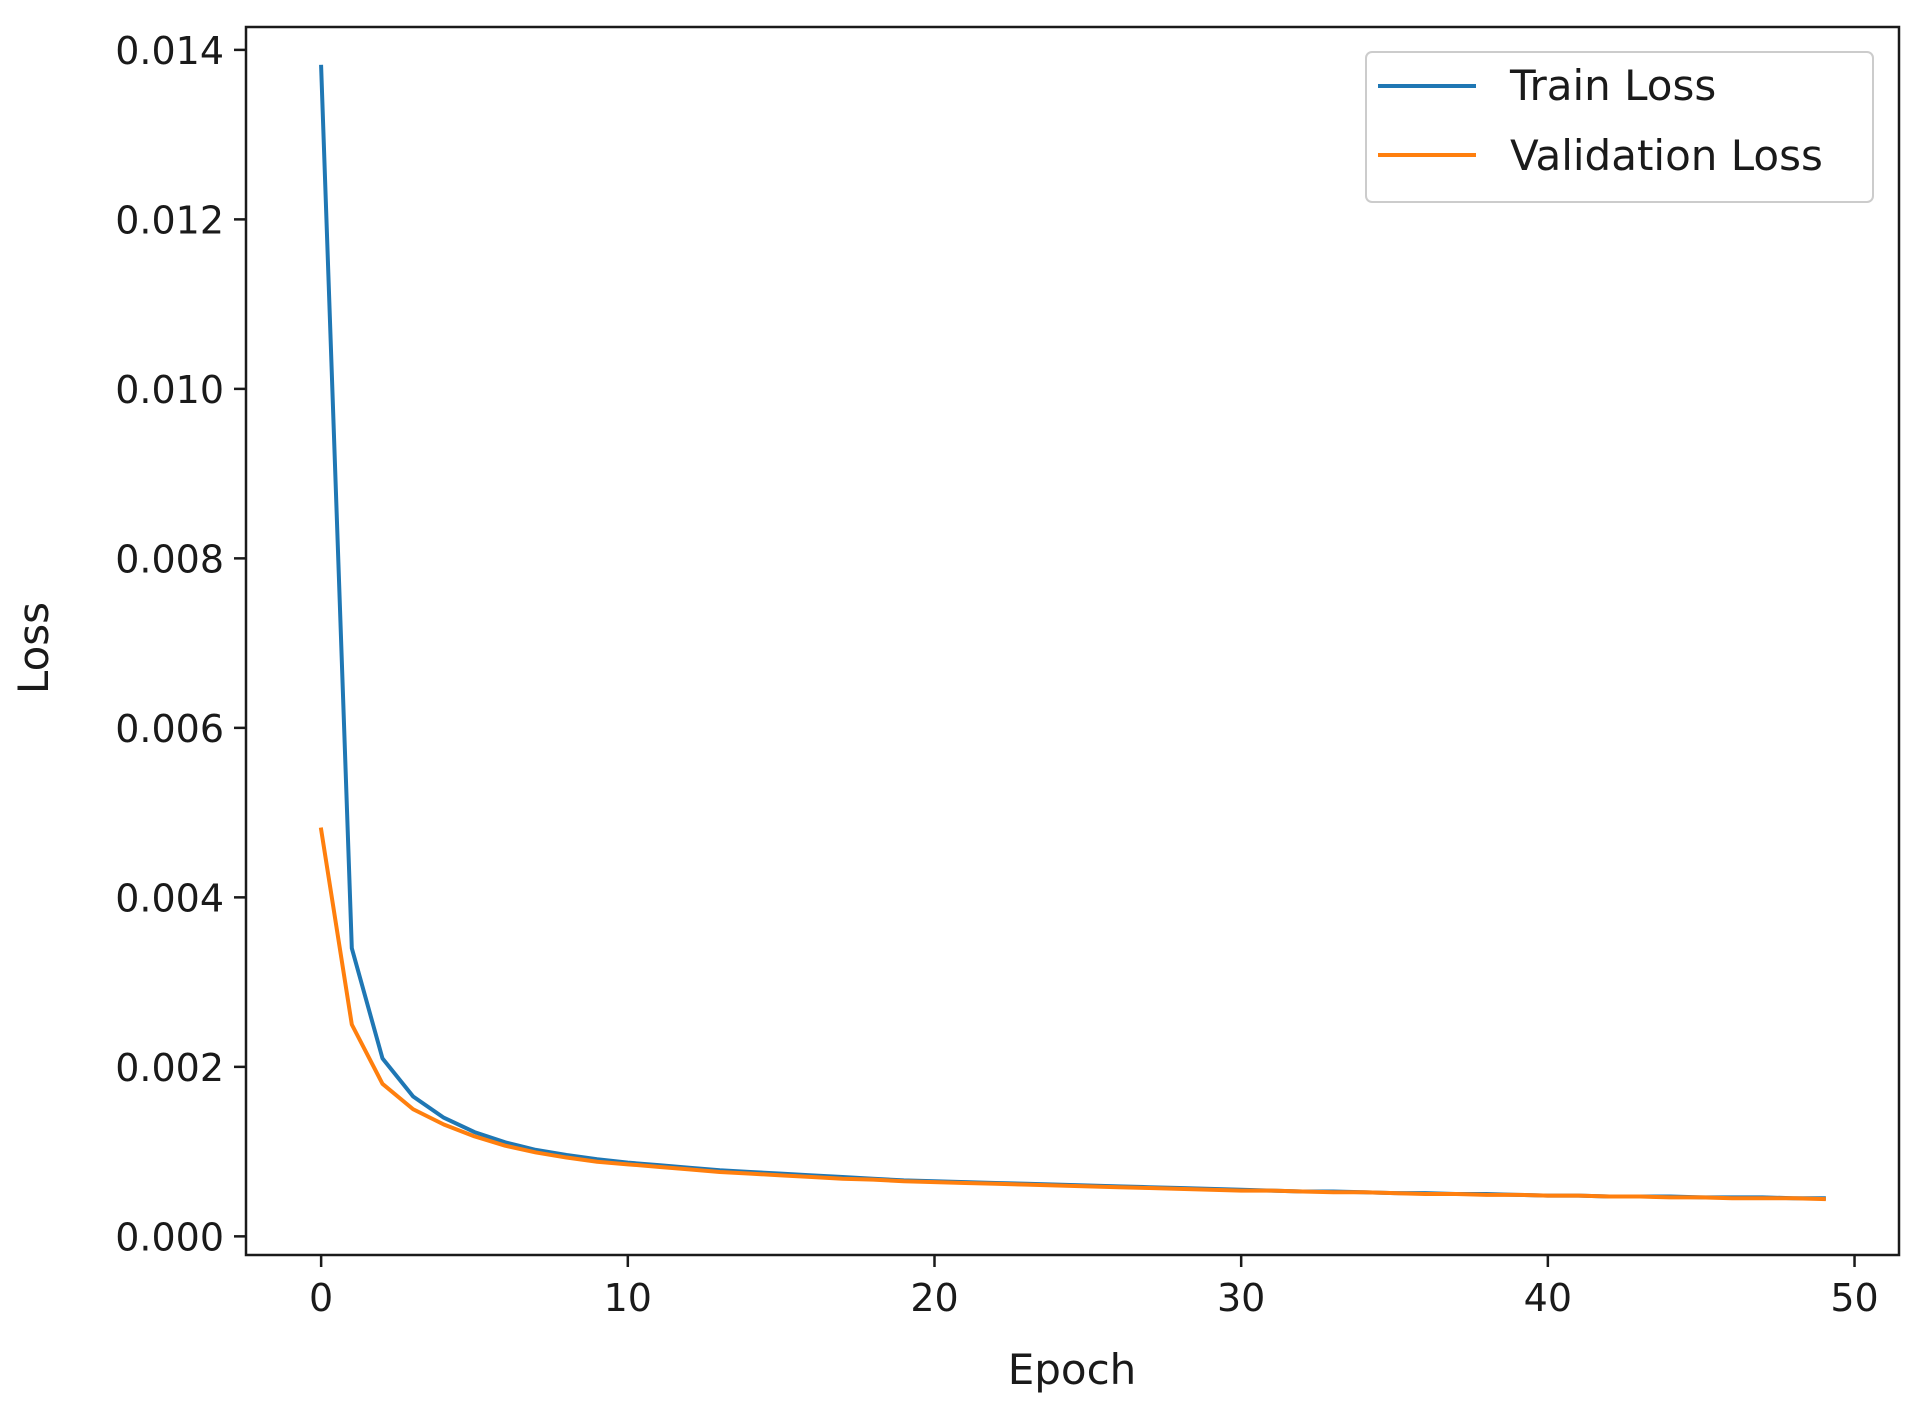 The width and height of the screenshot is (1913, 1407). Describe the element at coordinates (33, 648) in the screenshot. I see `y-axis-label: Loss` at that location.